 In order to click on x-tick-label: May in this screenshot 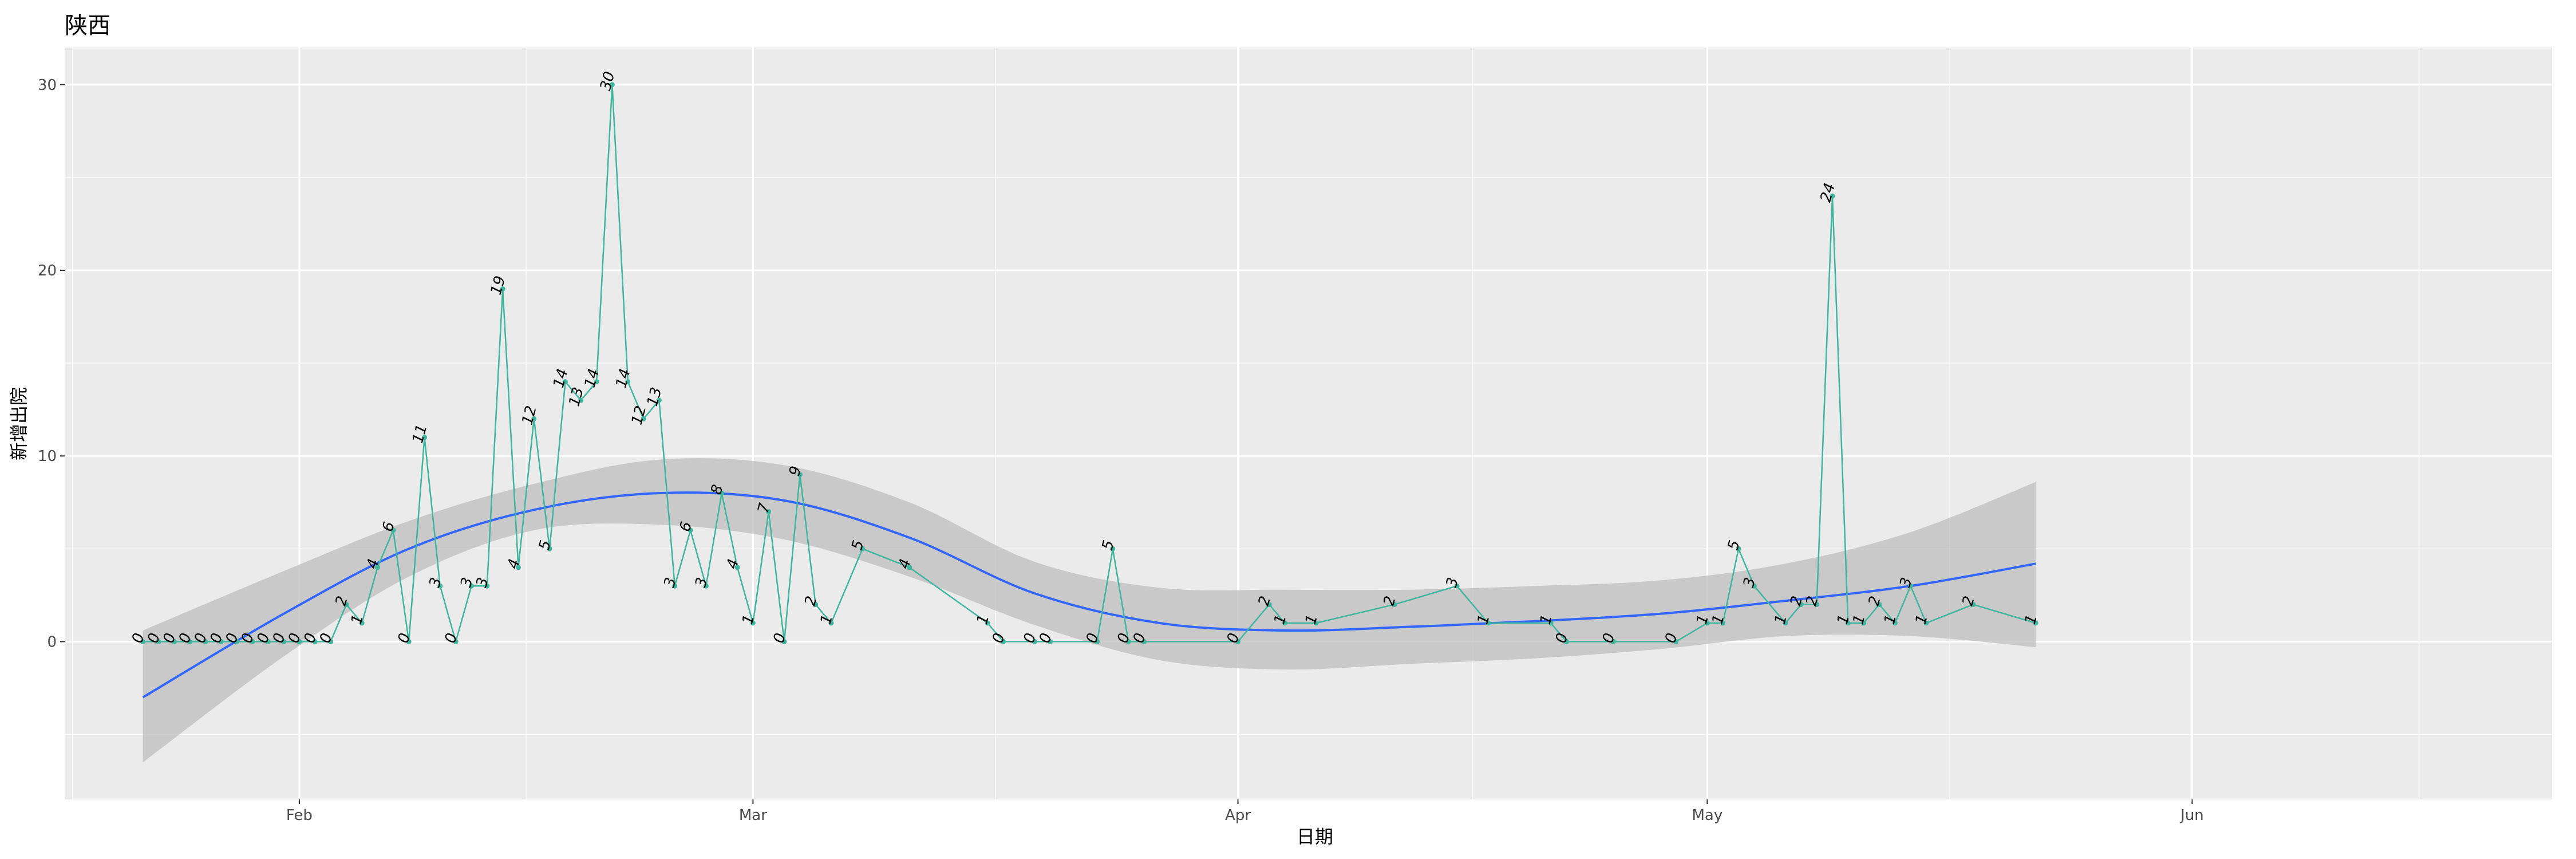, I will do `click(1707, 815)`.